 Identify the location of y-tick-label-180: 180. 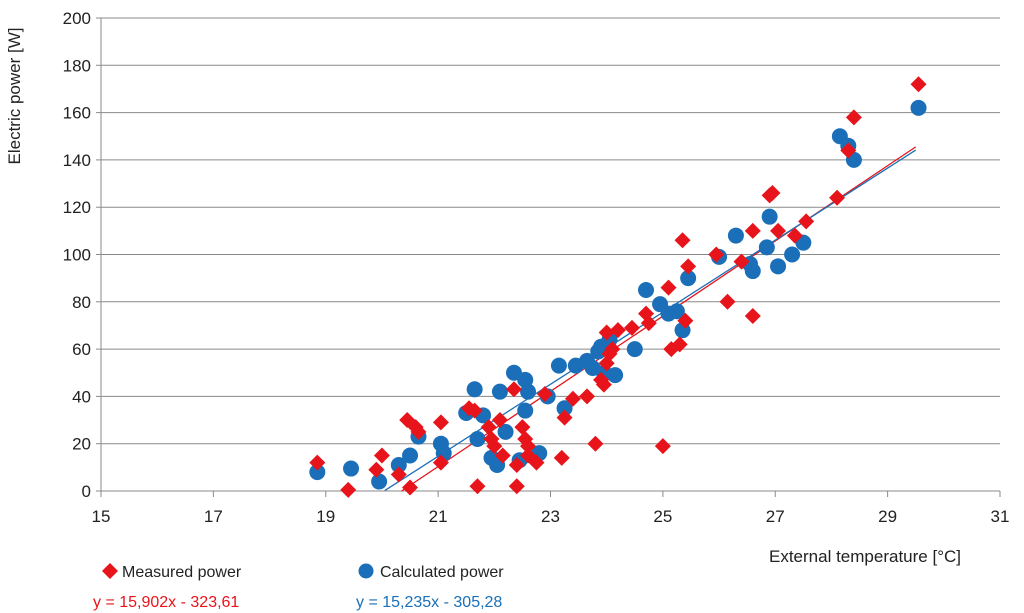
(77, 65).